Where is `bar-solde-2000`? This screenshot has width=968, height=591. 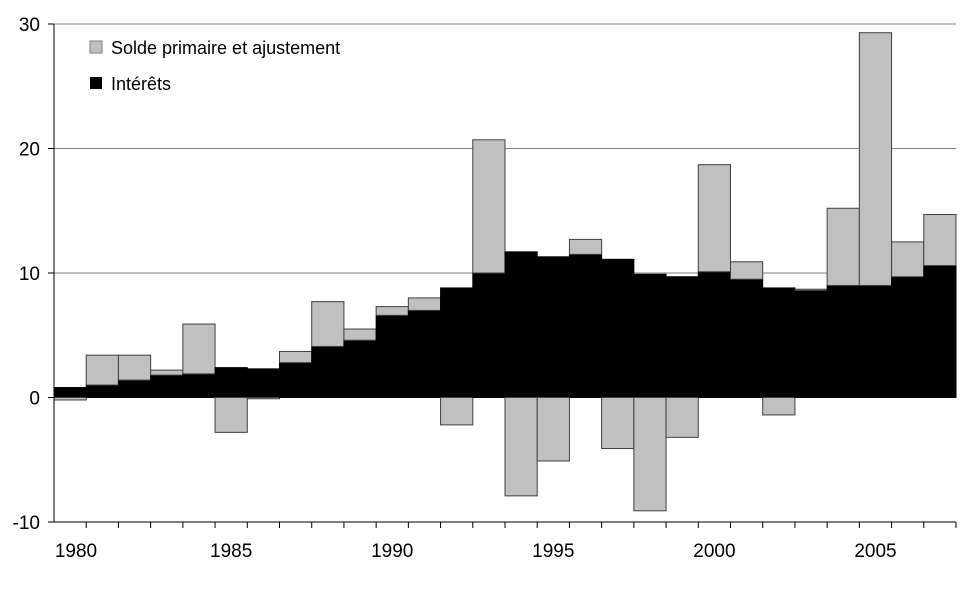
bar-solde-2000 is located at coordinates (714, 218).